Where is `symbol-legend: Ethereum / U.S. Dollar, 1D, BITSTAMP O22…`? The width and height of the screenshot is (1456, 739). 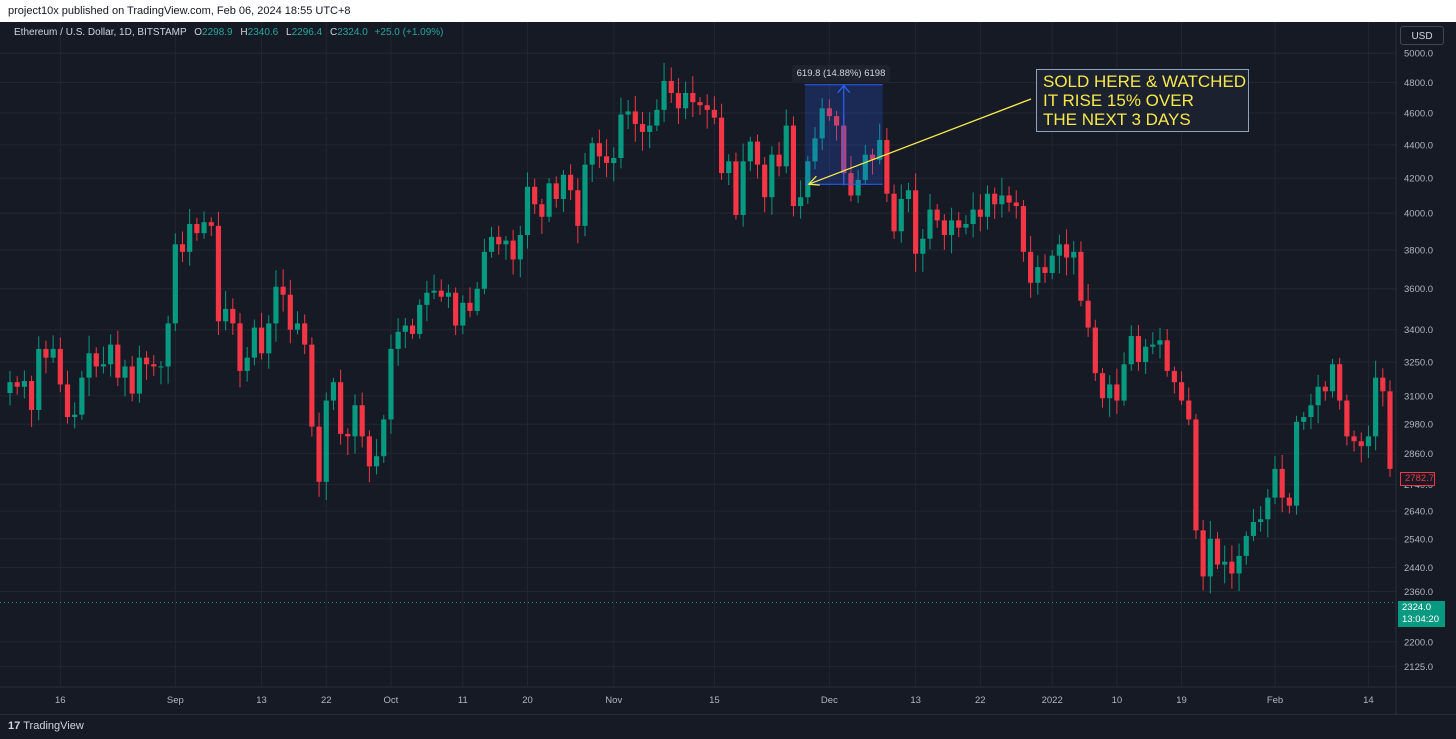 symbol-legend: Ethereum / U.S. Dollar, 1D, BITSTAMP O22… is located at coordinates (229, 32).